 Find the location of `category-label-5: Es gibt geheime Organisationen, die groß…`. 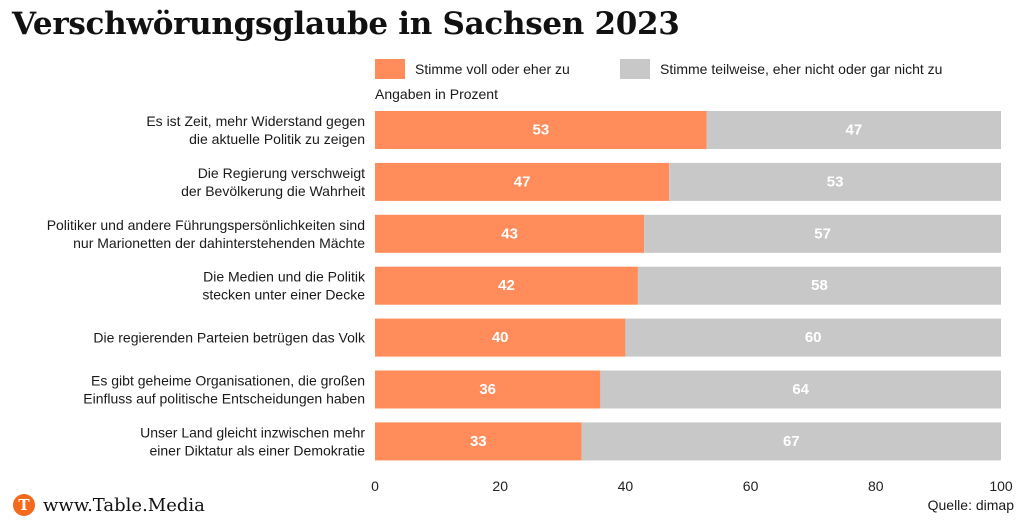

category-label-5: Es gibt geheime Organisationen, die groß… is located at coordinates (224, 390).